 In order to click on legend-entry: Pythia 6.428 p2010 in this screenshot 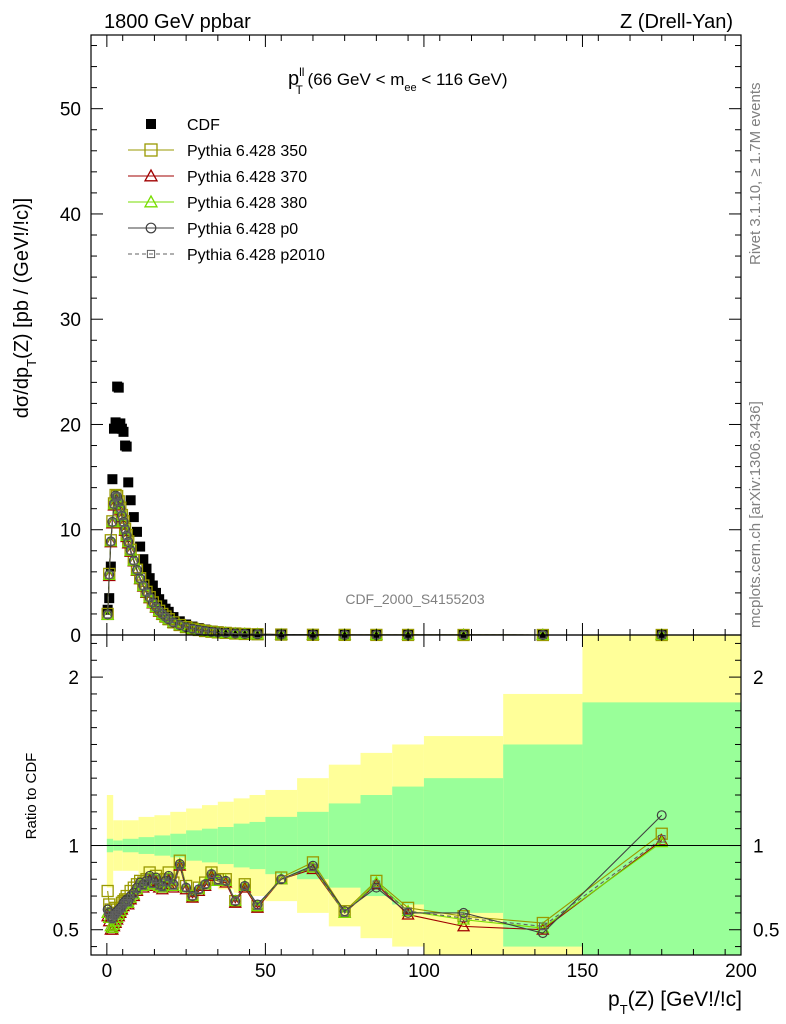, I will do `click(226, 255)`.